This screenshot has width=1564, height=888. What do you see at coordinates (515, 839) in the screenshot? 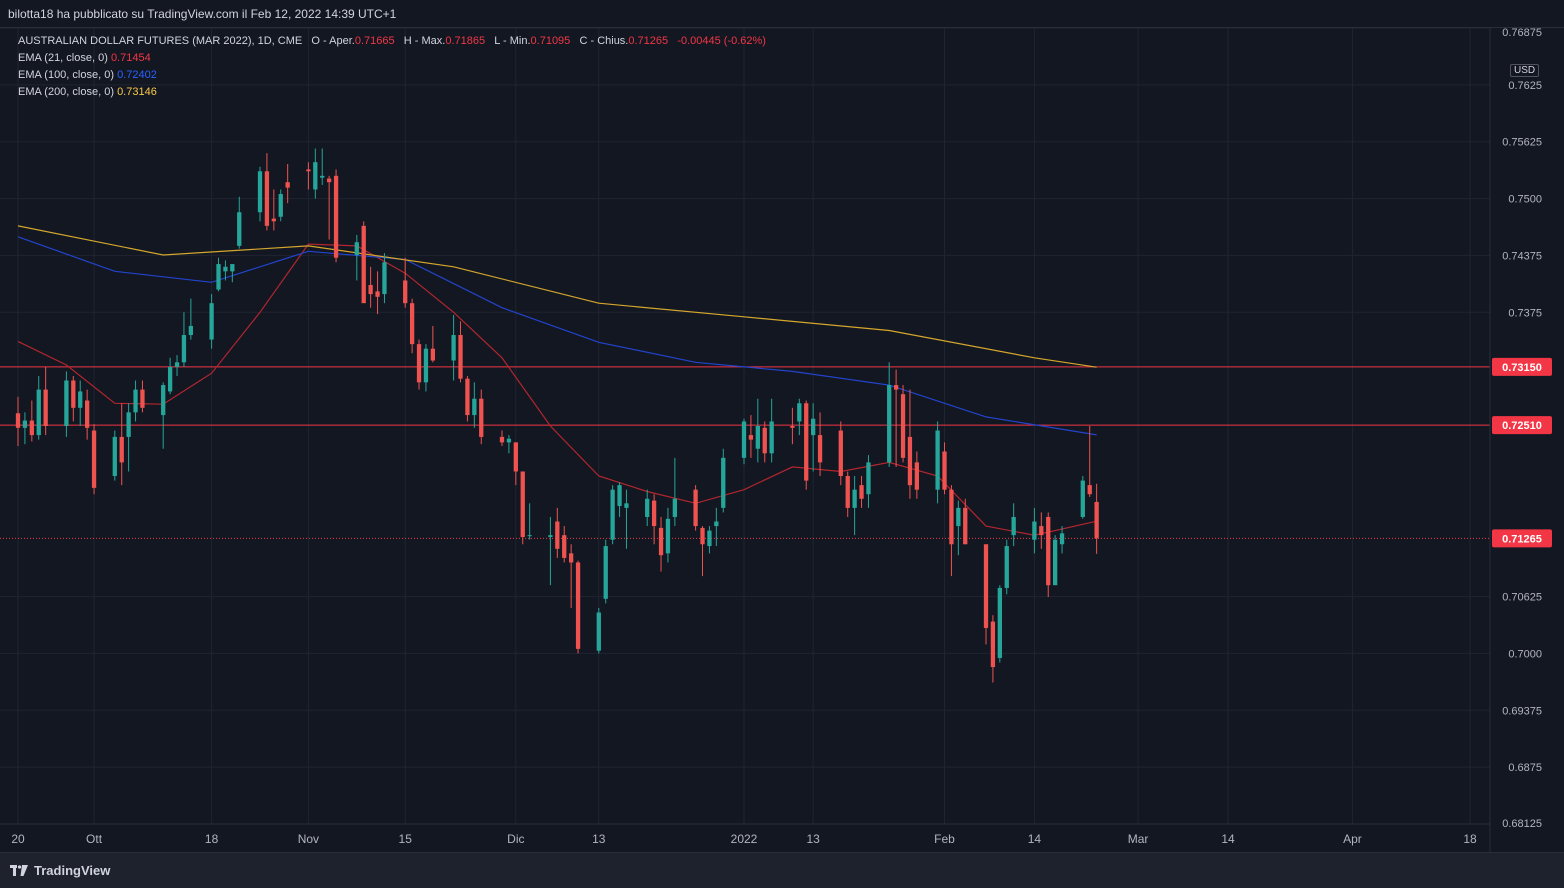
I see `time-tick-label: Dic` at bounding box center [515, 839].